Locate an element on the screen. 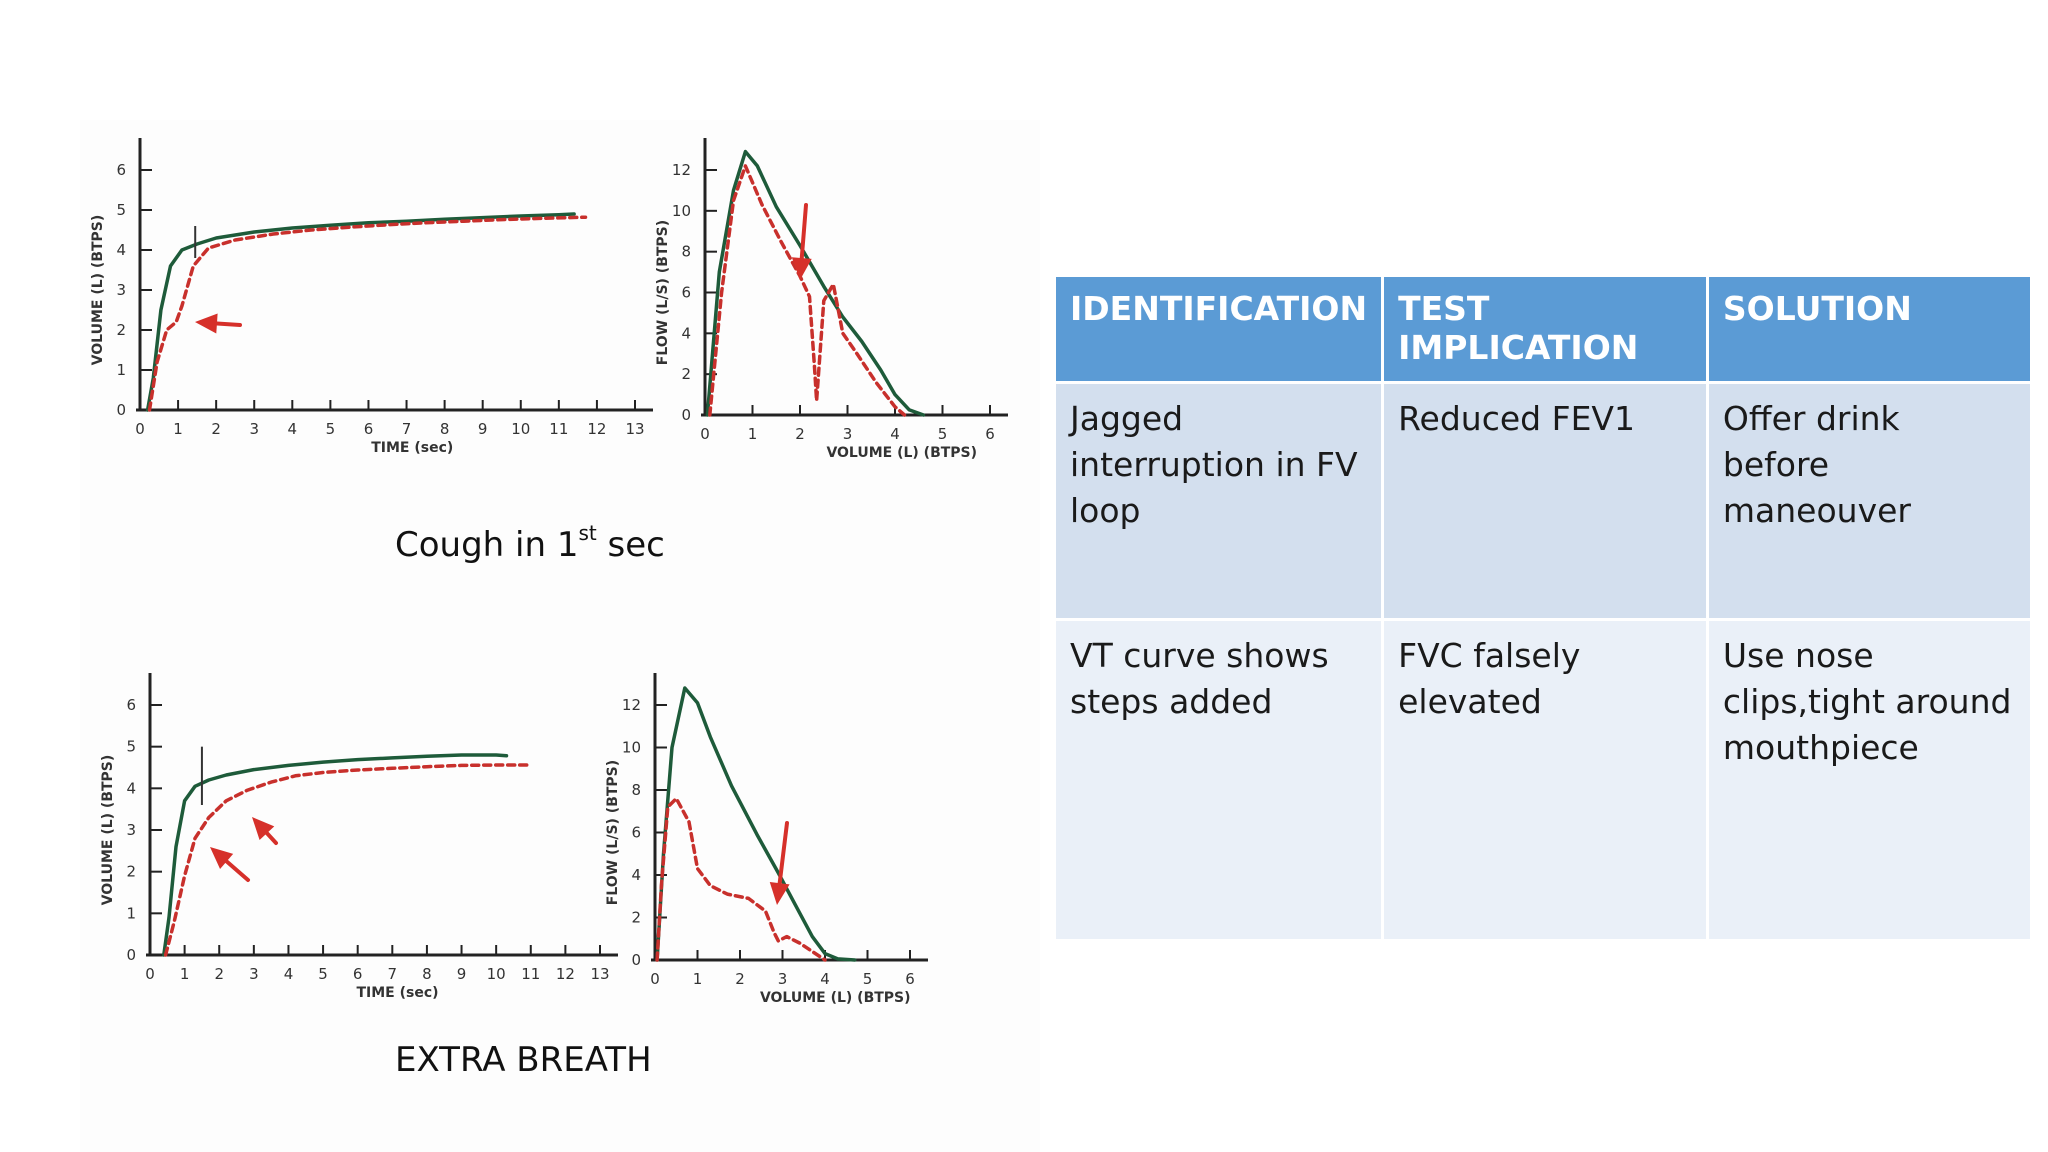 The image size is (2048, 1152). header-identification: IDENTIFICATION is located at coordinates (1218, 329).